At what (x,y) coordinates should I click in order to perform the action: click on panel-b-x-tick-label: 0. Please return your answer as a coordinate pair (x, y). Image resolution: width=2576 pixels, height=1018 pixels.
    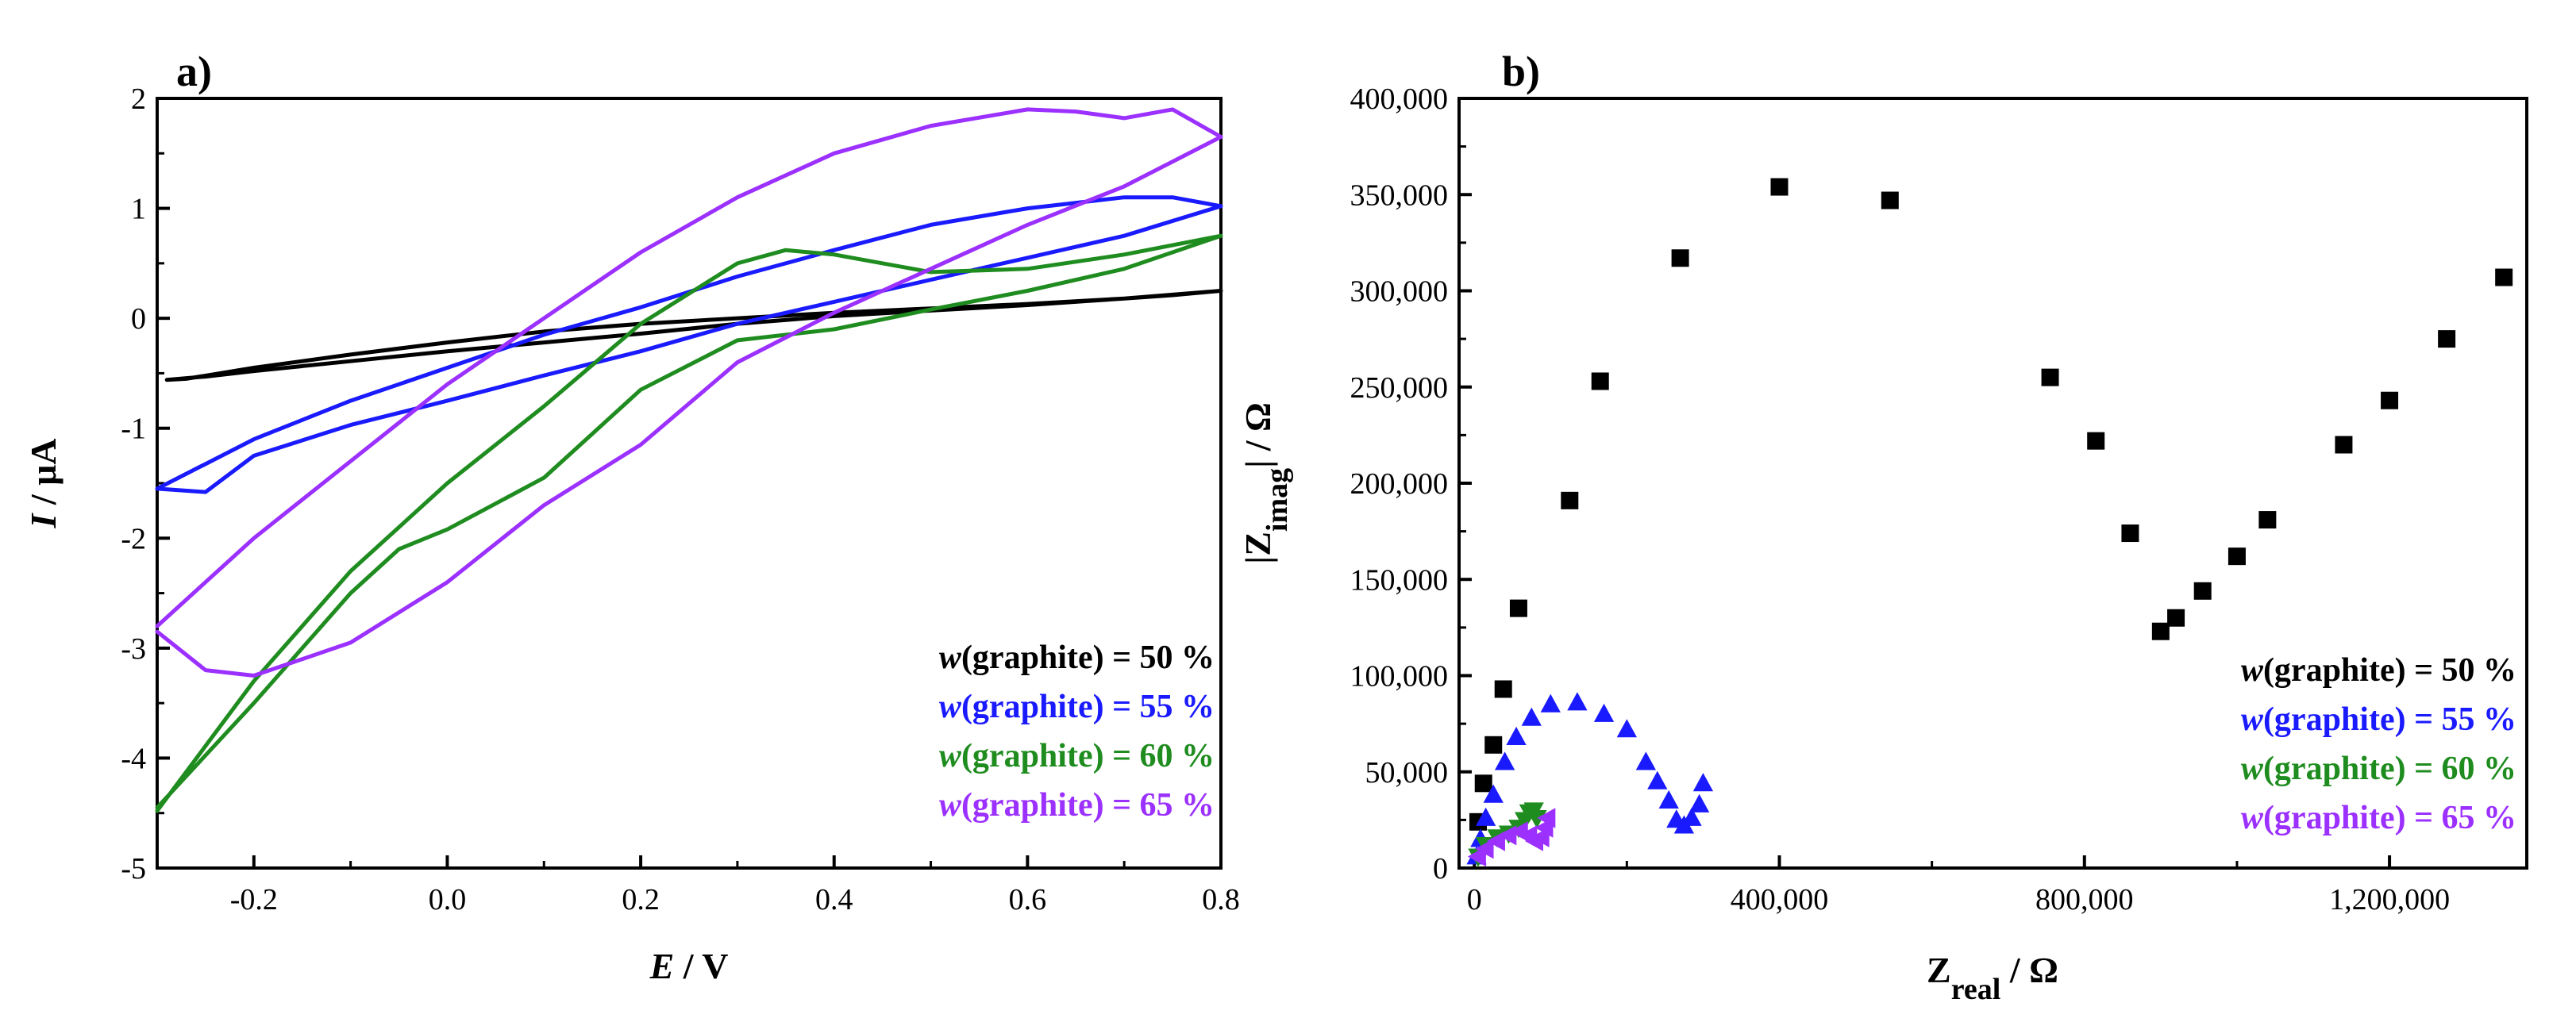
    Looking at the image, I should click on (1474, 899).